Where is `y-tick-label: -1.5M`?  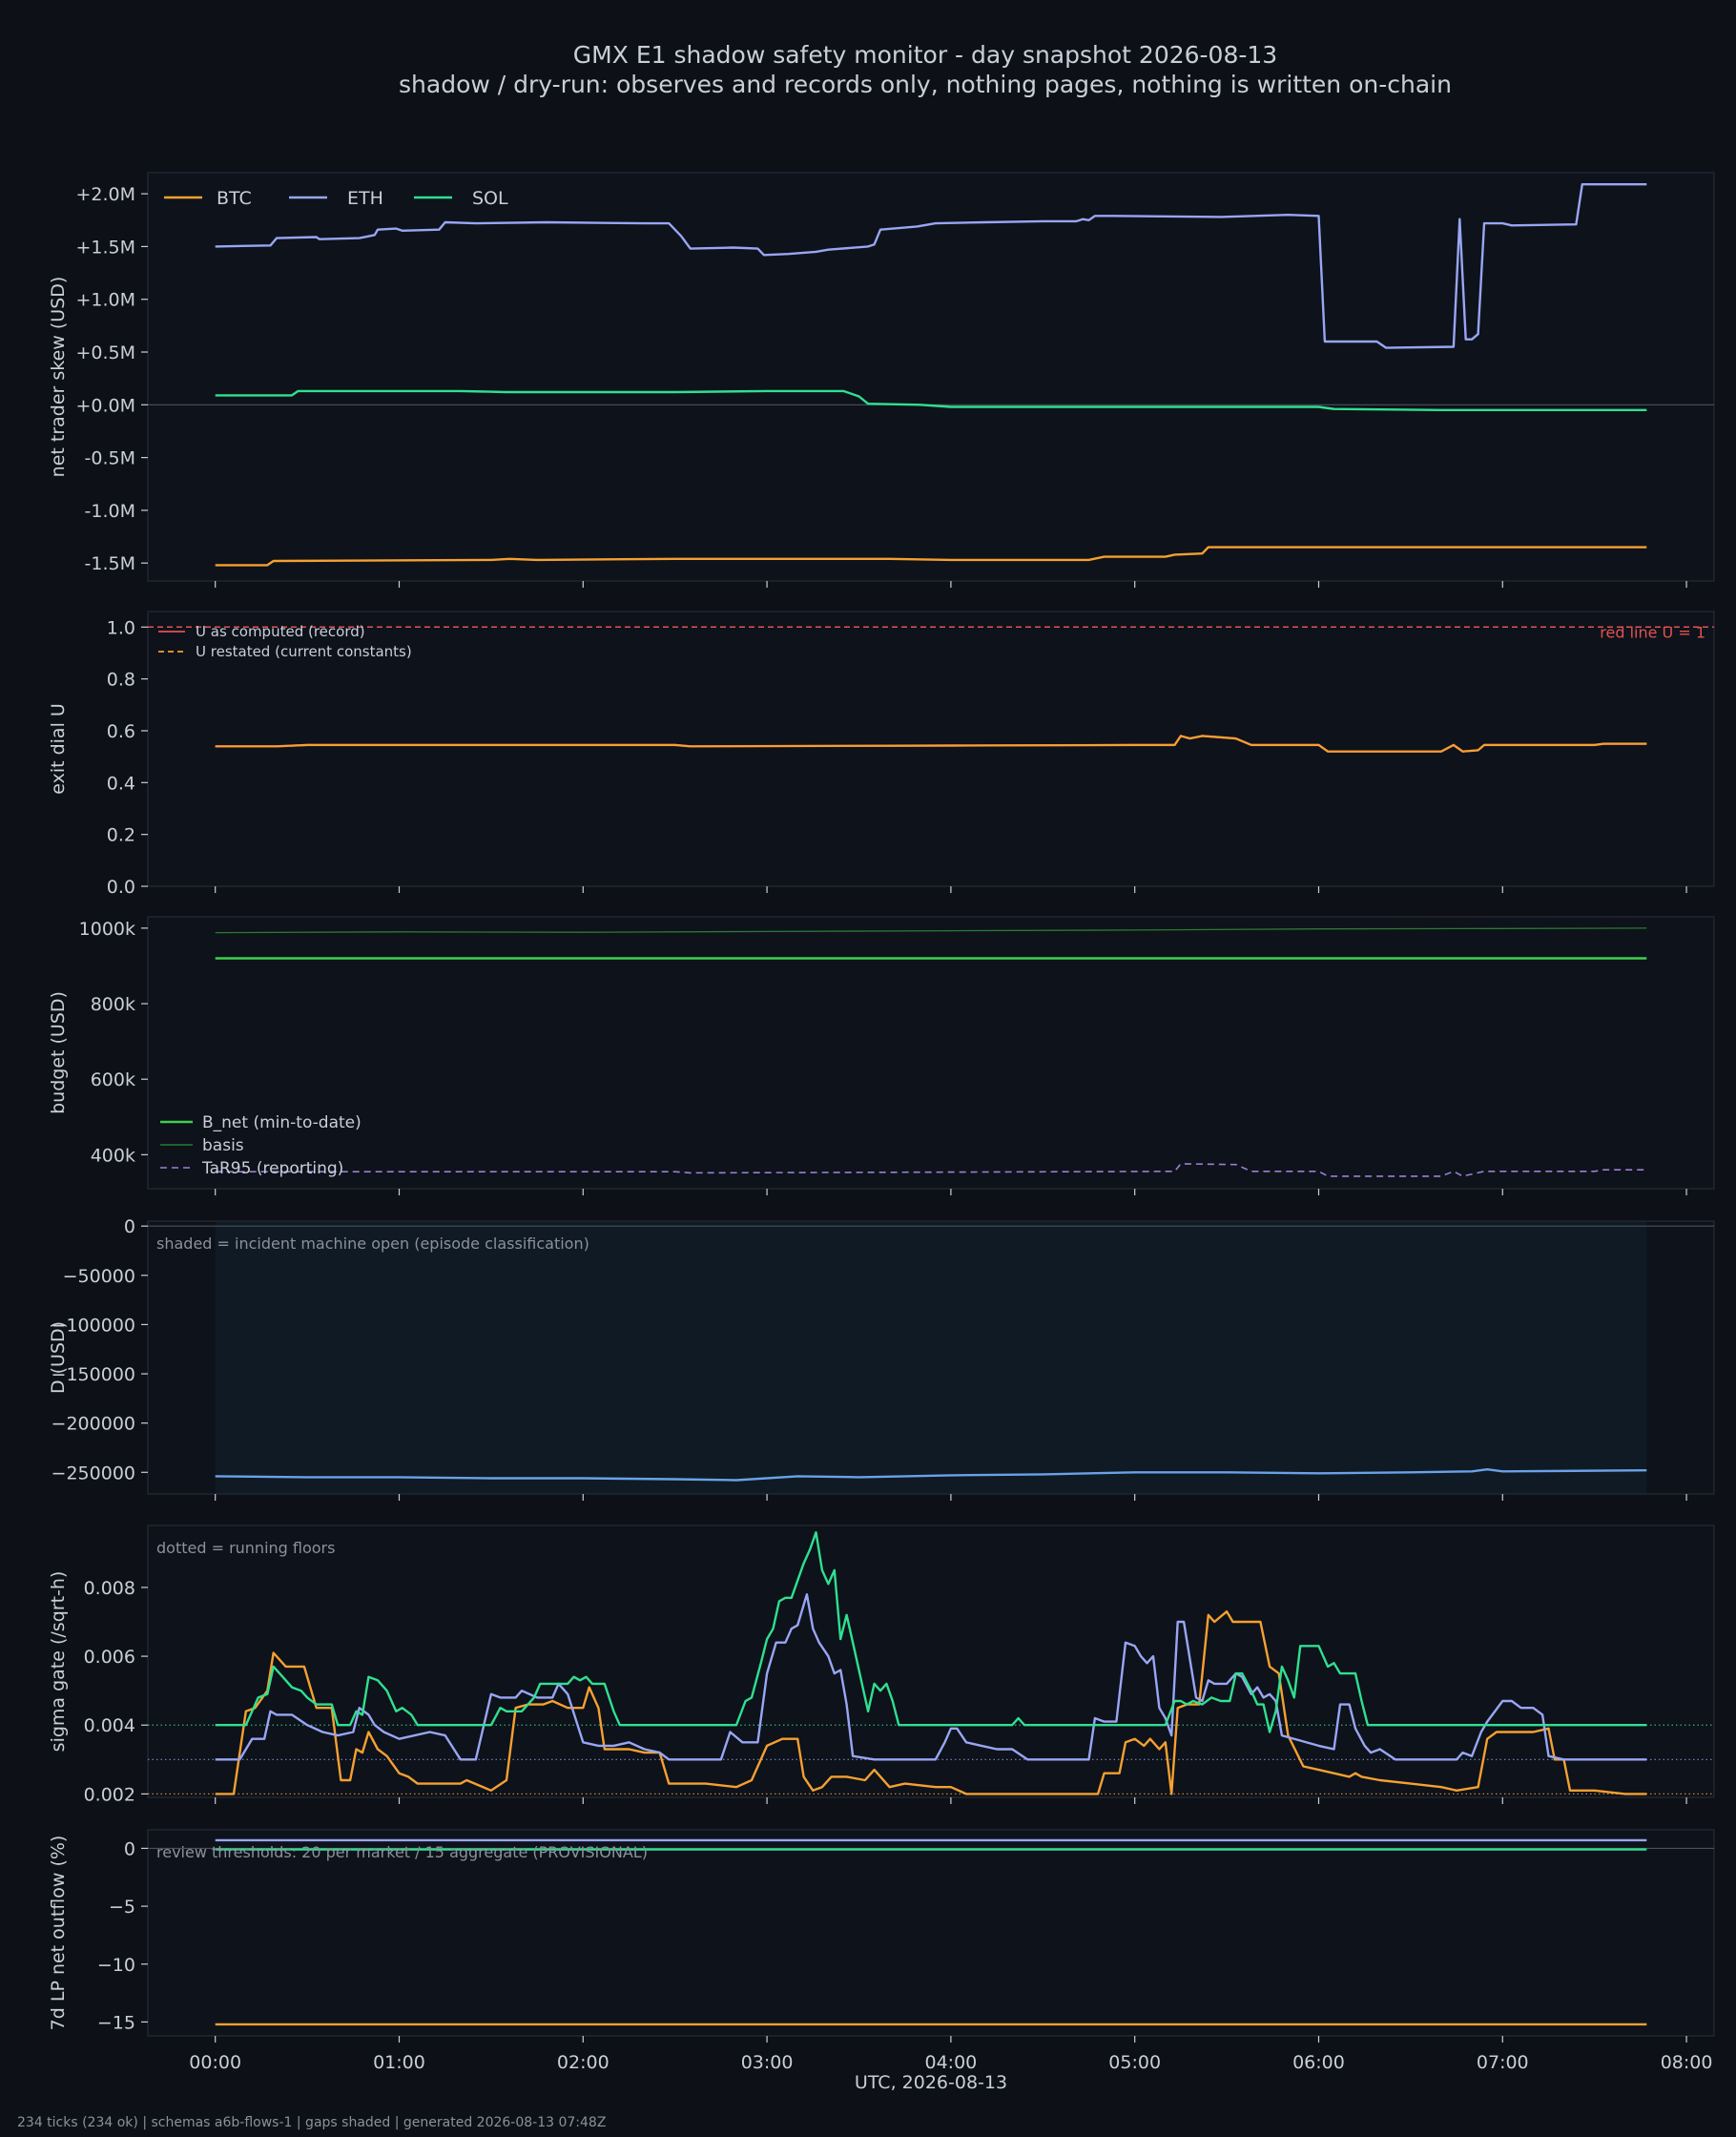 y-tick-label: -1.5M is located at coordinates (110, 563).